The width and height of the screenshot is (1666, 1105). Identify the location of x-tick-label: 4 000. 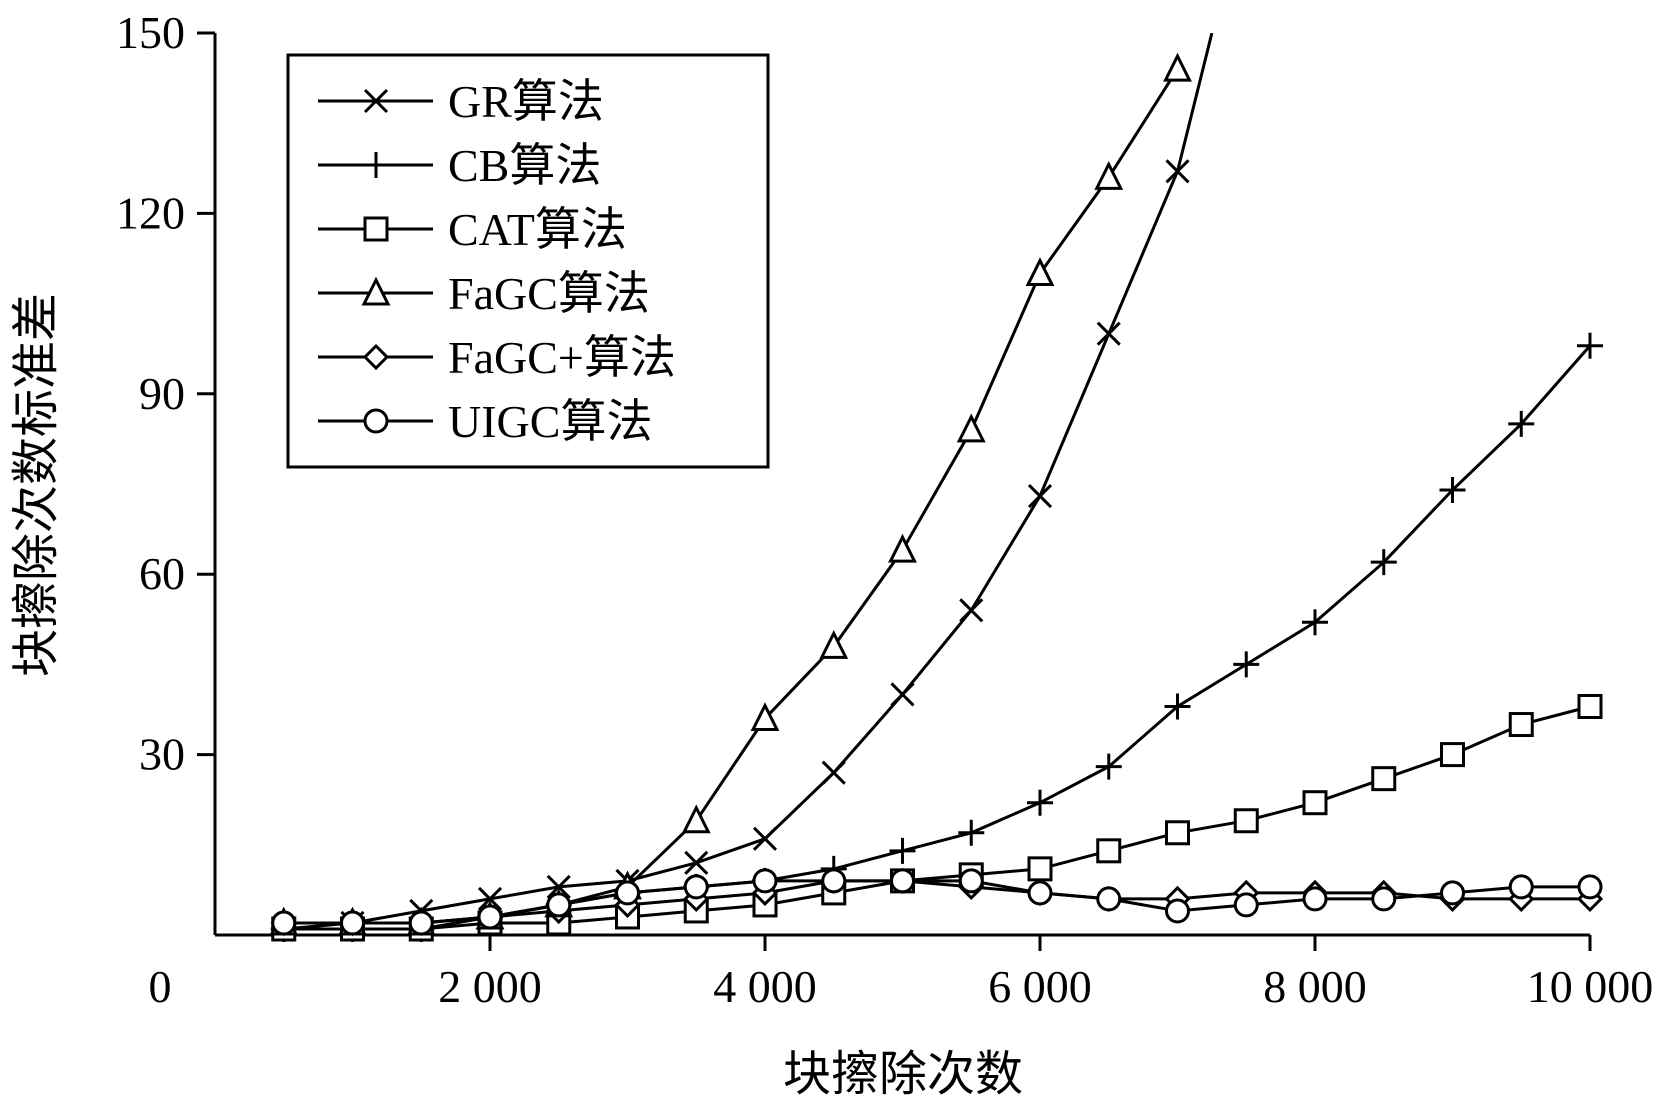
(765, 986).